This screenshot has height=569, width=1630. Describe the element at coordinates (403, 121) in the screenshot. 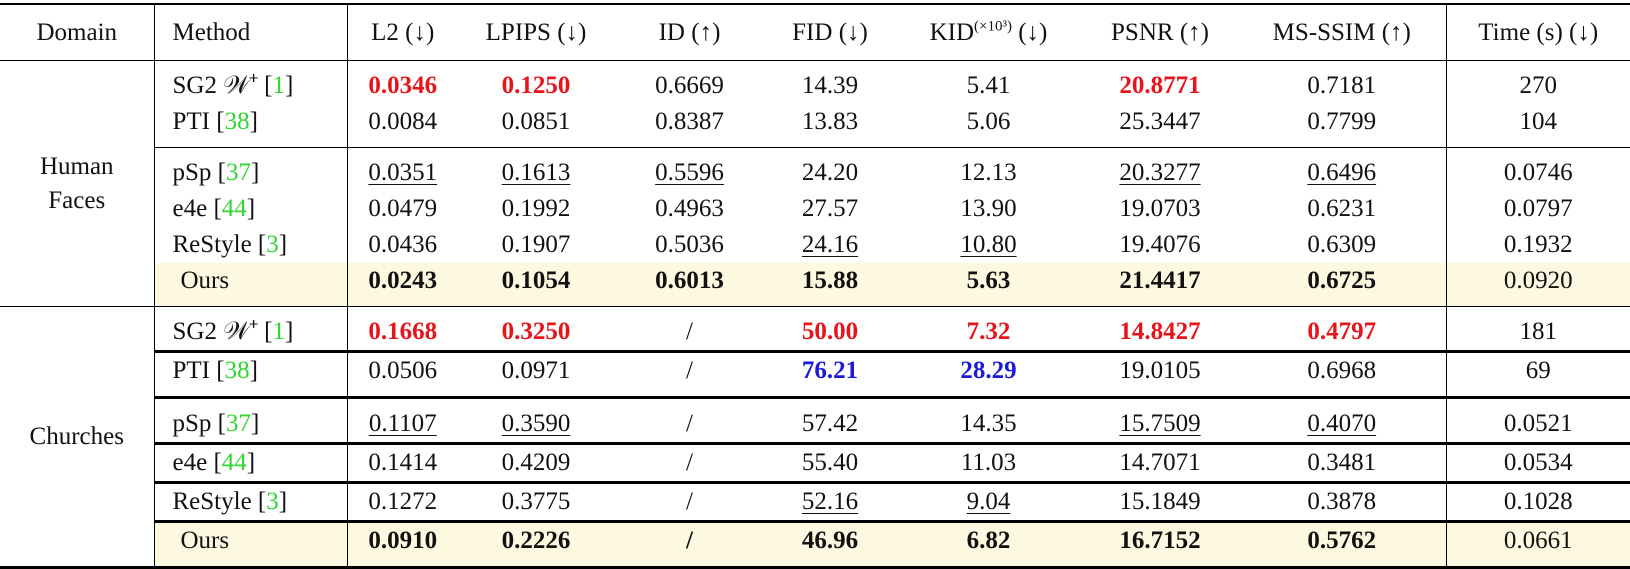

I see `value-cell: 0.0084` at that location.